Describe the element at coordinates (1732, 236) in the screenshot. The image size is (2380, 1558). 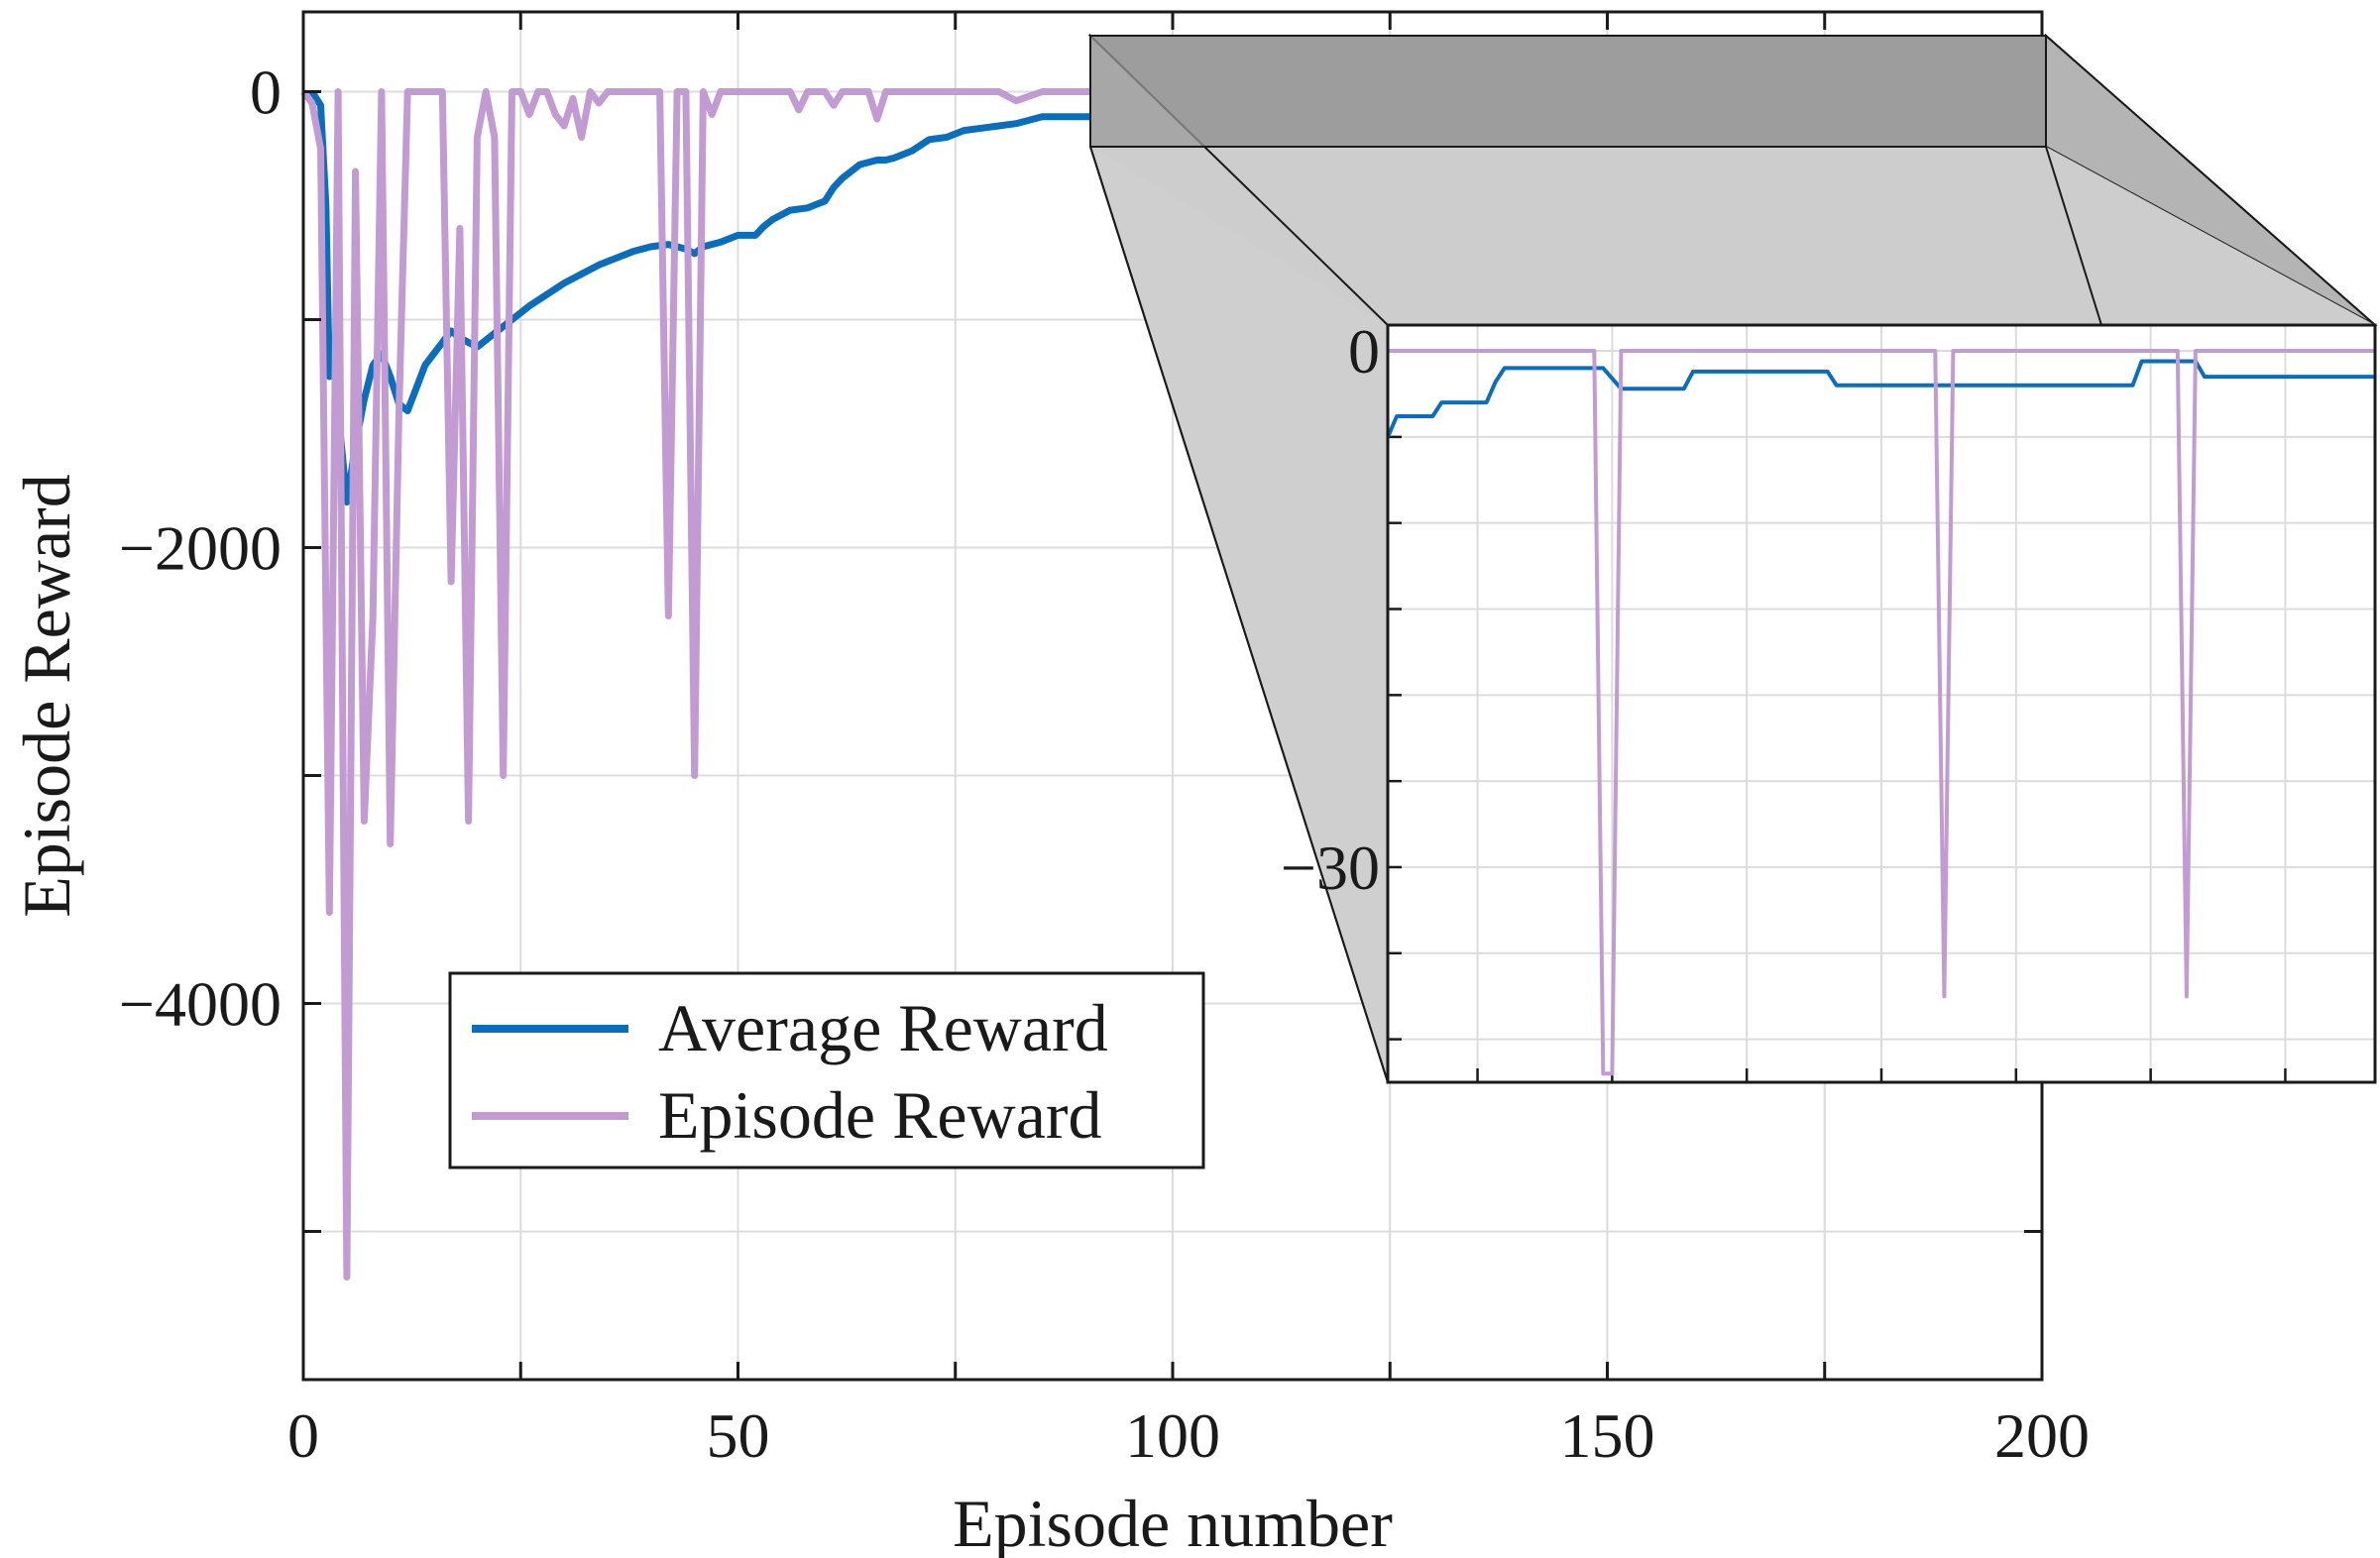
I see `zoom-connector-floor` at that location.